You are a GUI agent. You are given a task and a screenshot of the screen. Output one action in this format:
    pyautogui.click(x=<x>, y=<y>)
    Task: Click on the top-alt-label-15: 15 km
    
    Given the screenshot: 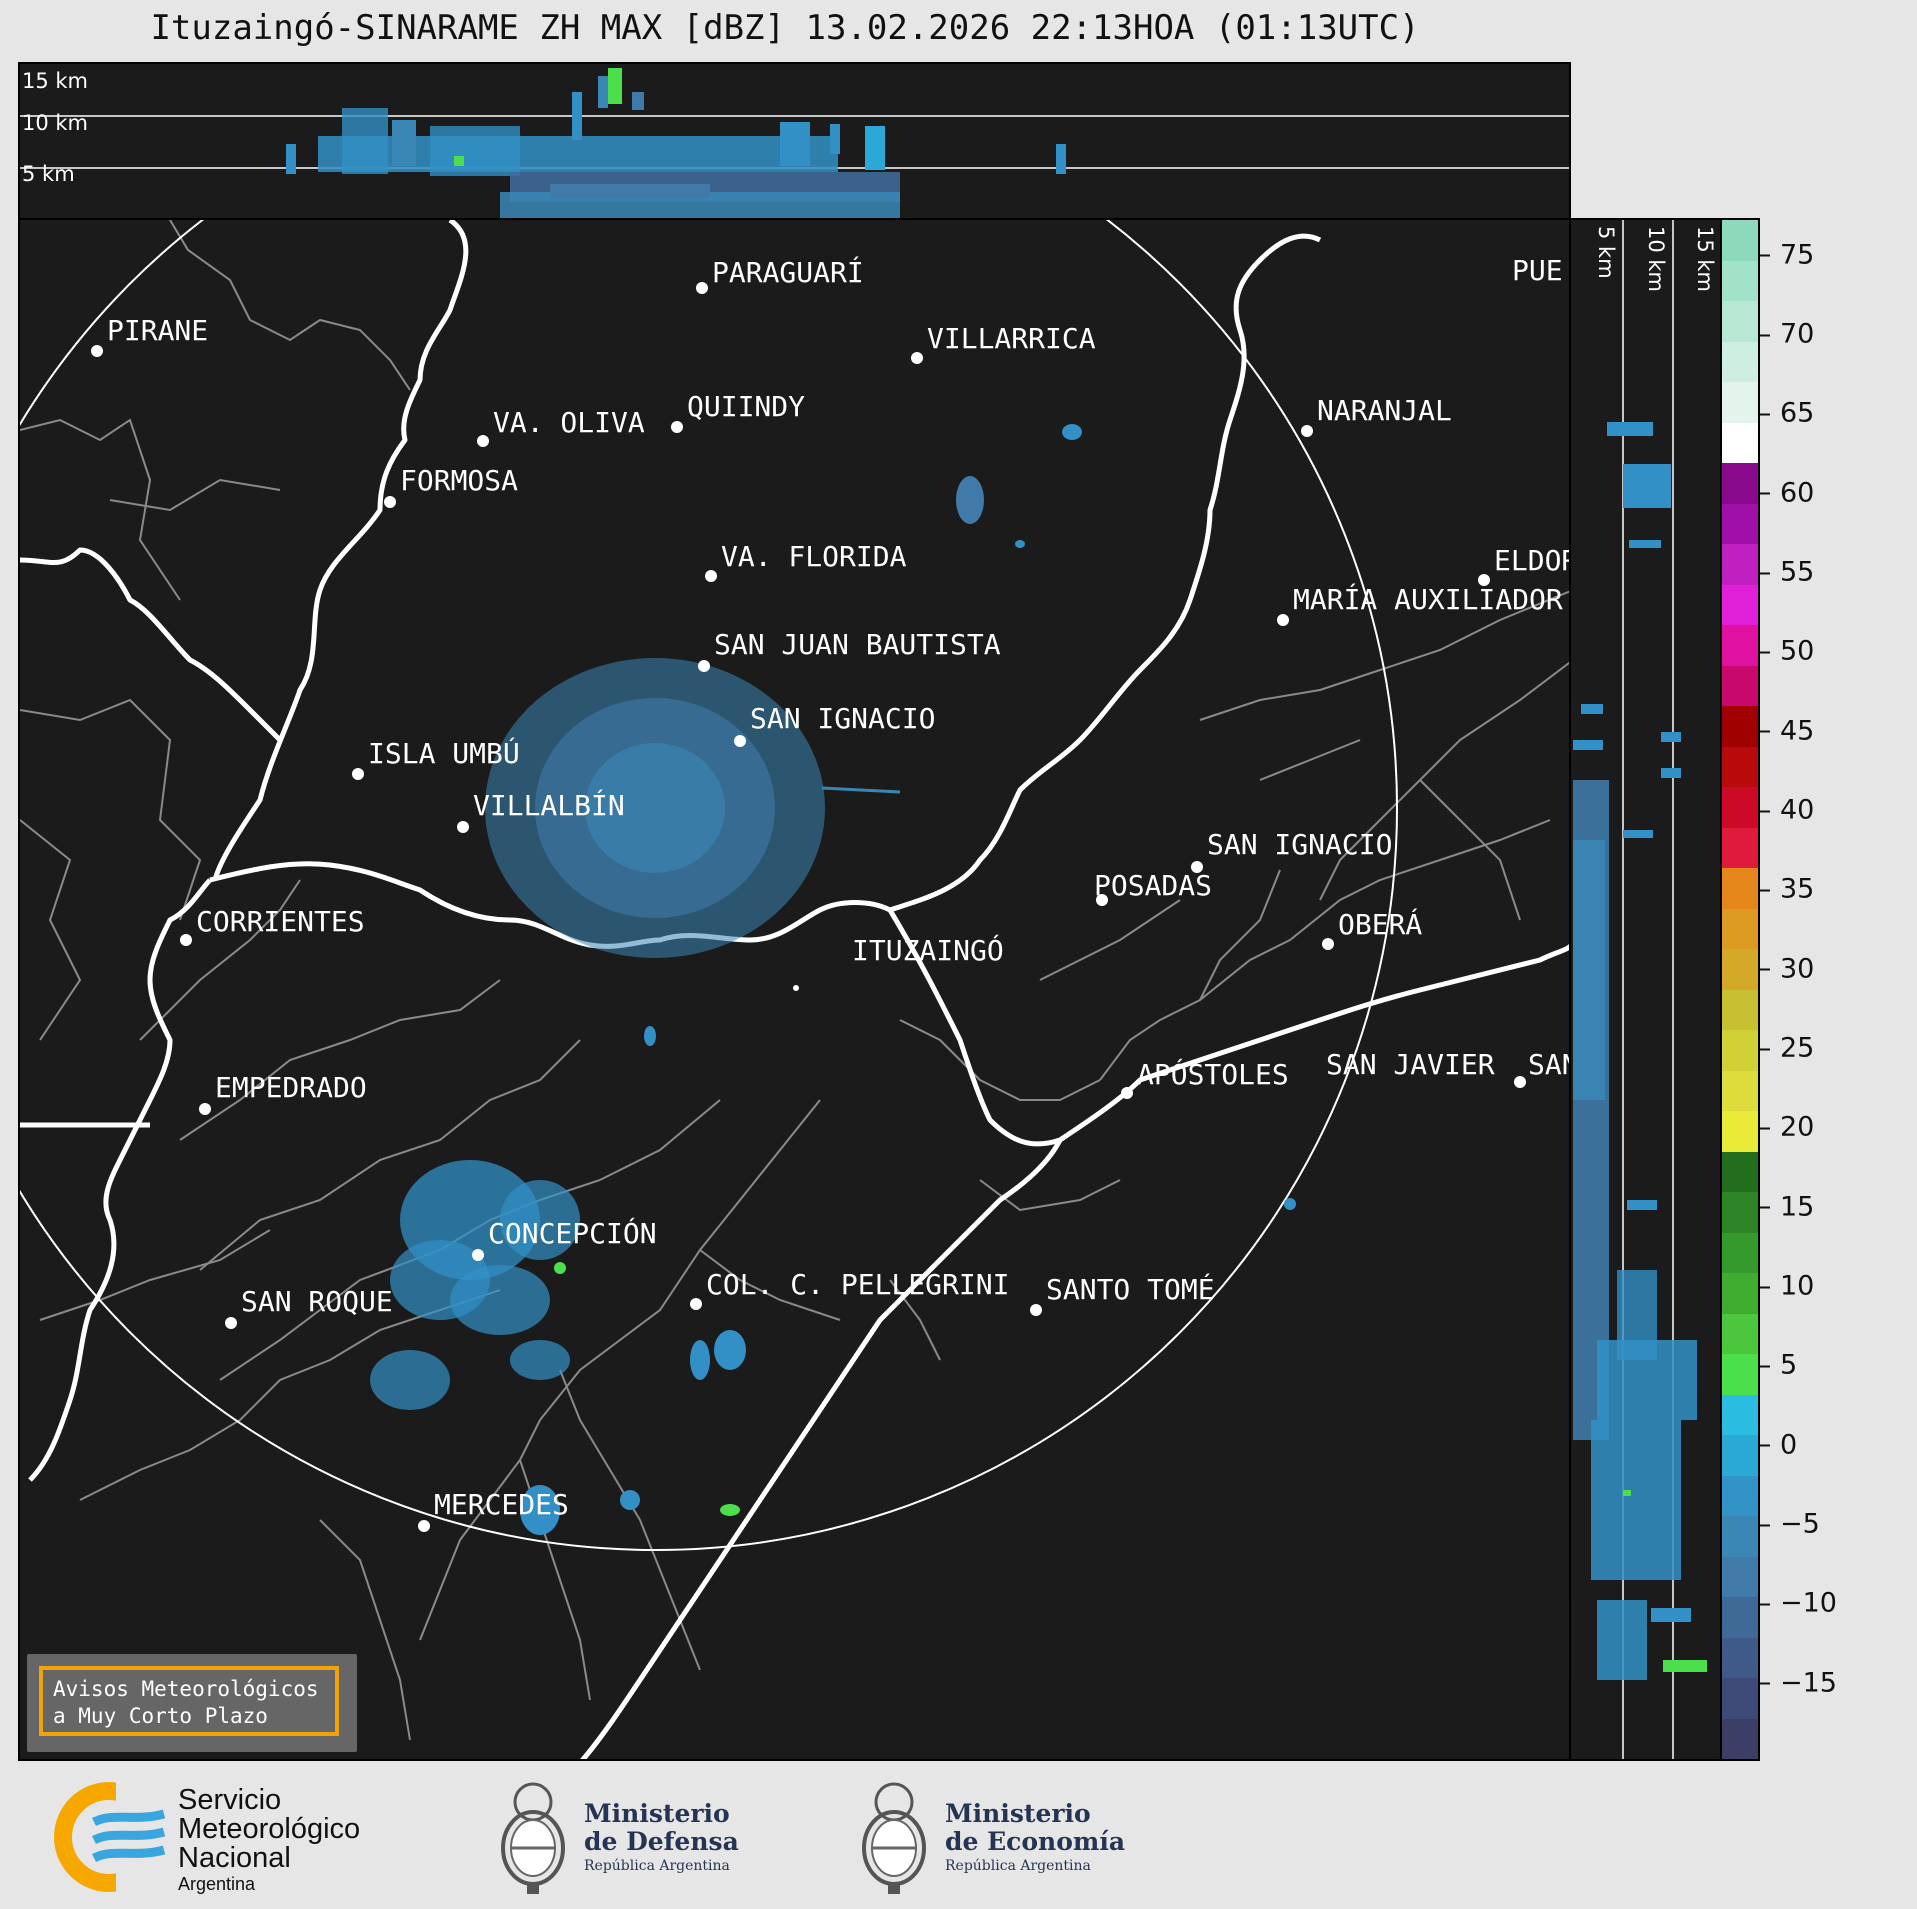 What is the action you would take?
    pyautogui.click(x=55, y=81)
    